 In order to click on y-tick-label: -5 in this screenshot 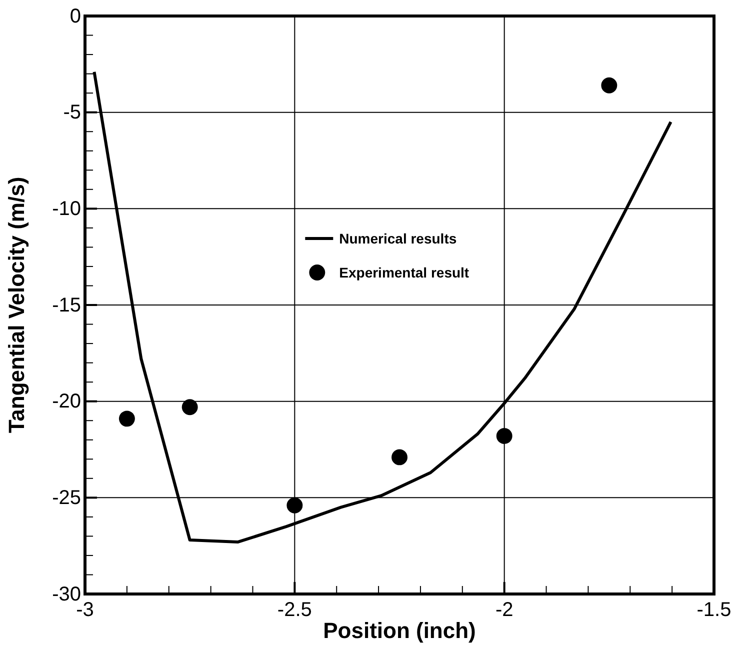, I will do `click(72, 113)`.